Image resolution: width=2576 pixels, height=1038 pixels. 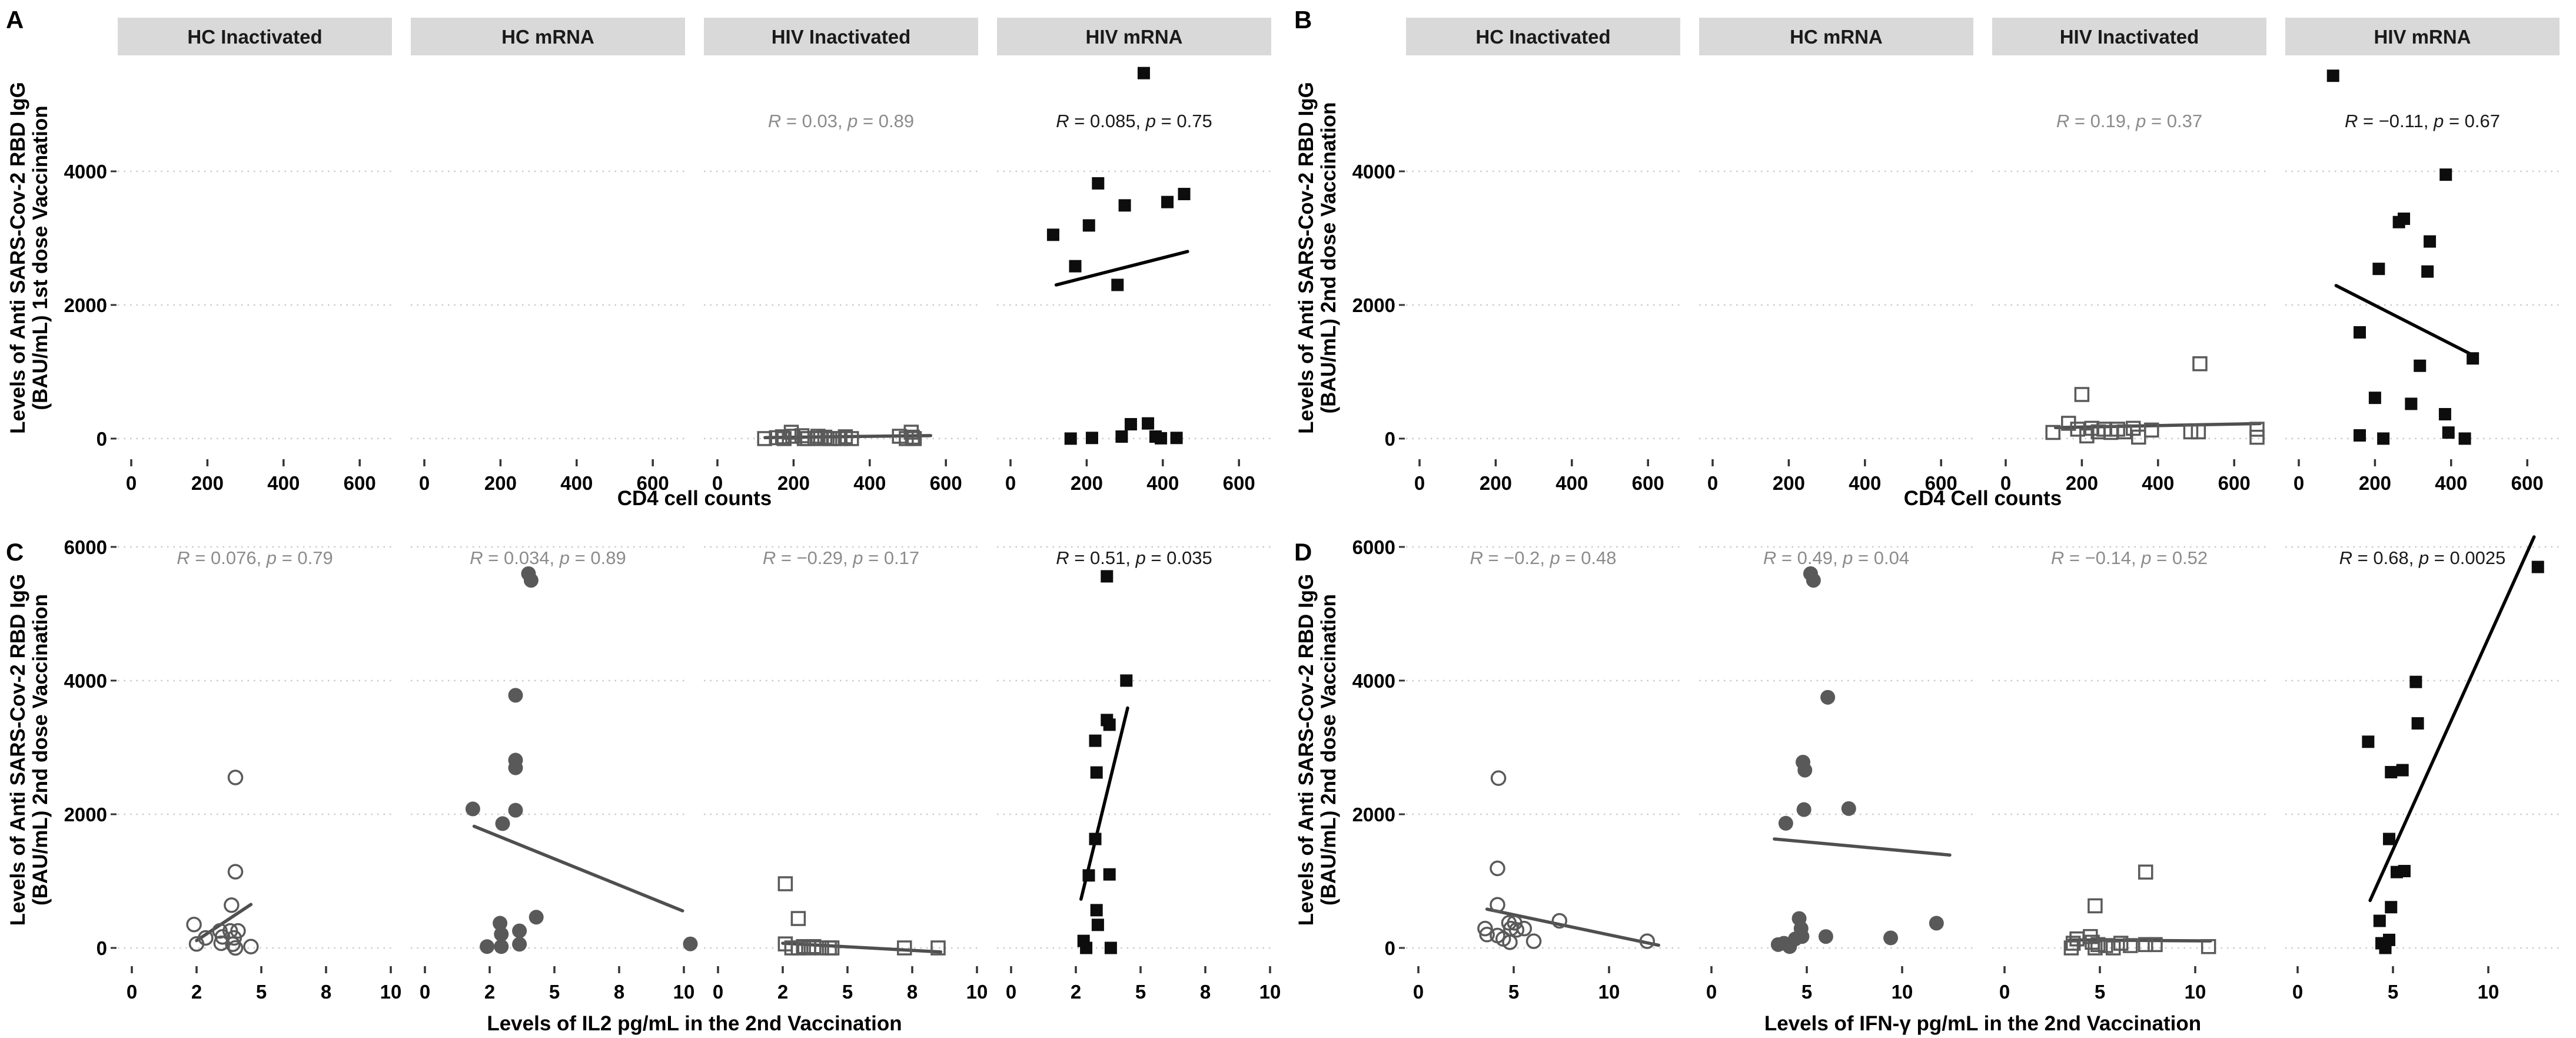 What do you see at coordinates (2129, 37) in the screenshot?
I see `facet-strip-label: HIV Inactivated` at bounding box center [2129, 37].